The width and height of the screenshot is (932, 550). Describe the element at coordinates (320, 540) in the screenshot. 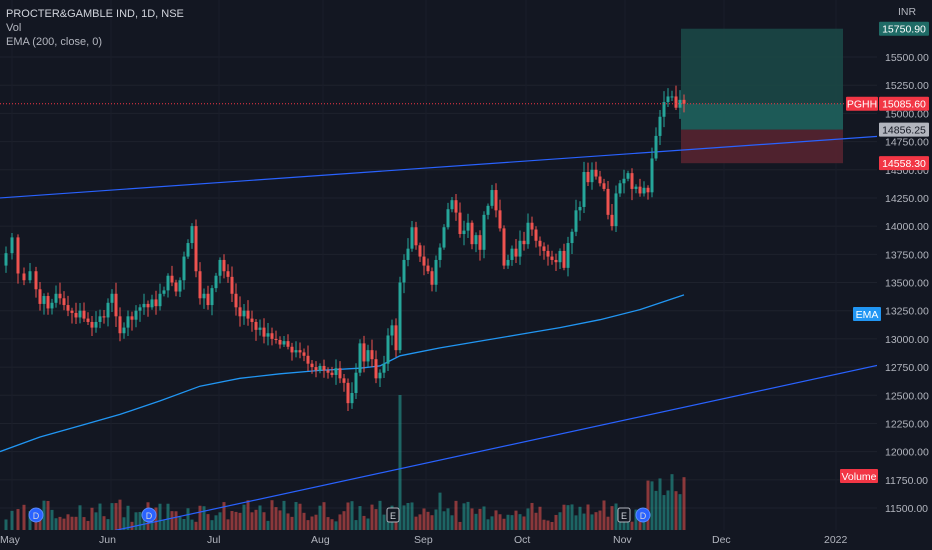

I see `x-tick-label: Aug` at that location.